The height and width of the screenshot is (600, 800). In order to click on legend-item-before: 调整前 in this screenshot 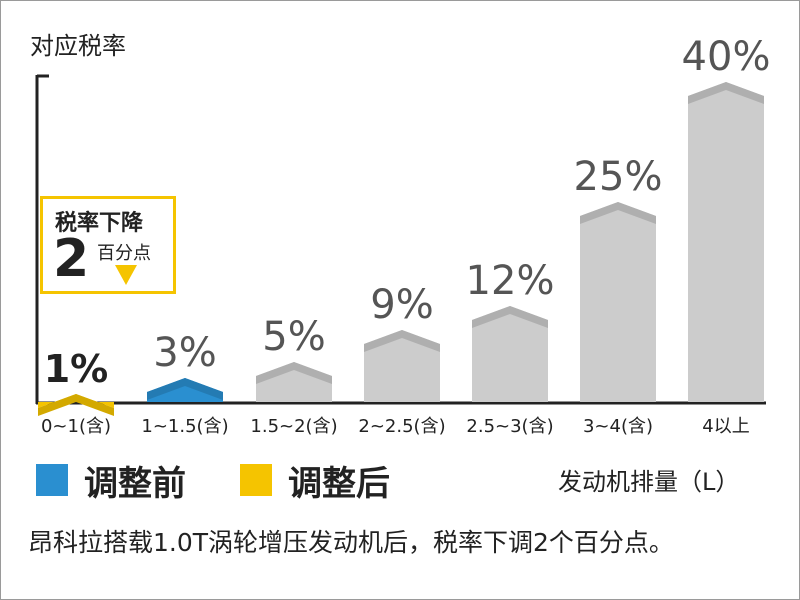, I will do `click(111, 481)`.